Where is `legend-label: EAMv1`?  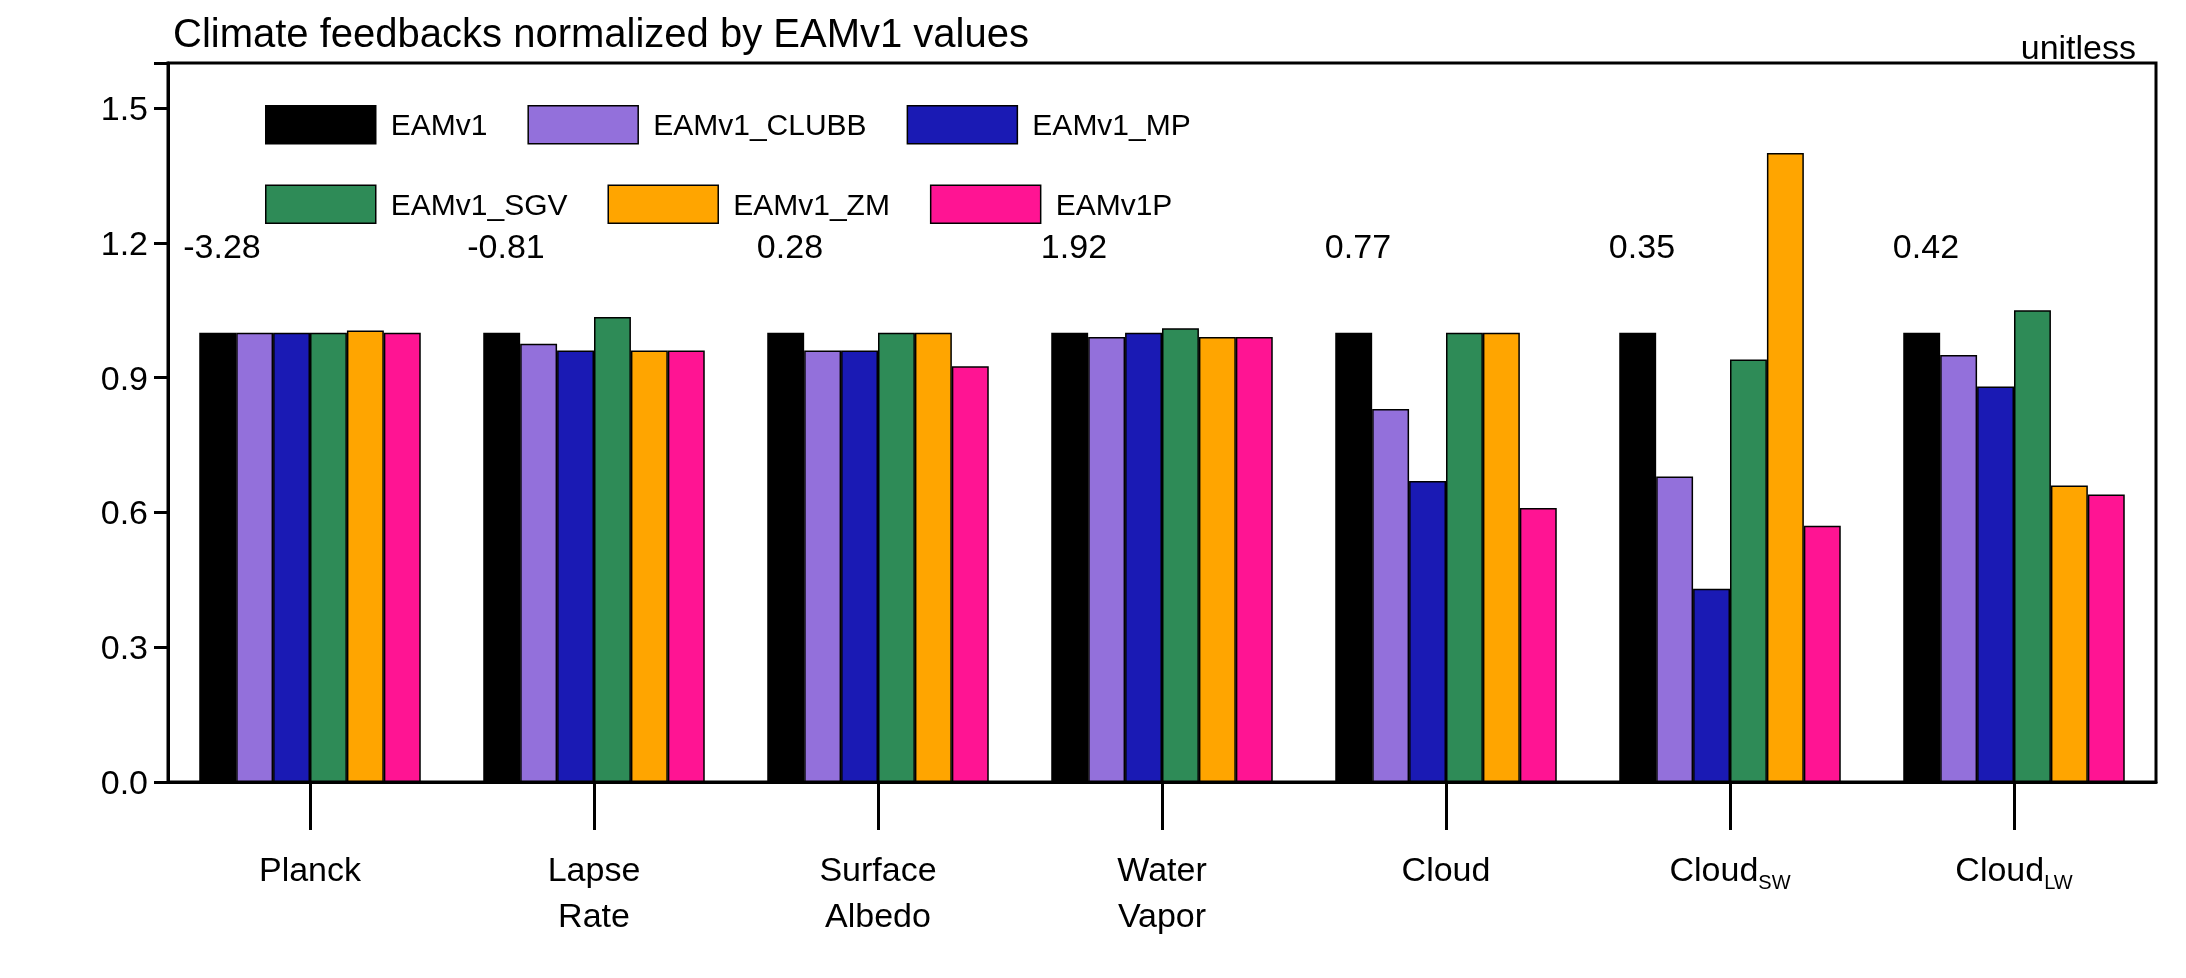
legend-label: EAMv1 is located at coordinates (439, 125).